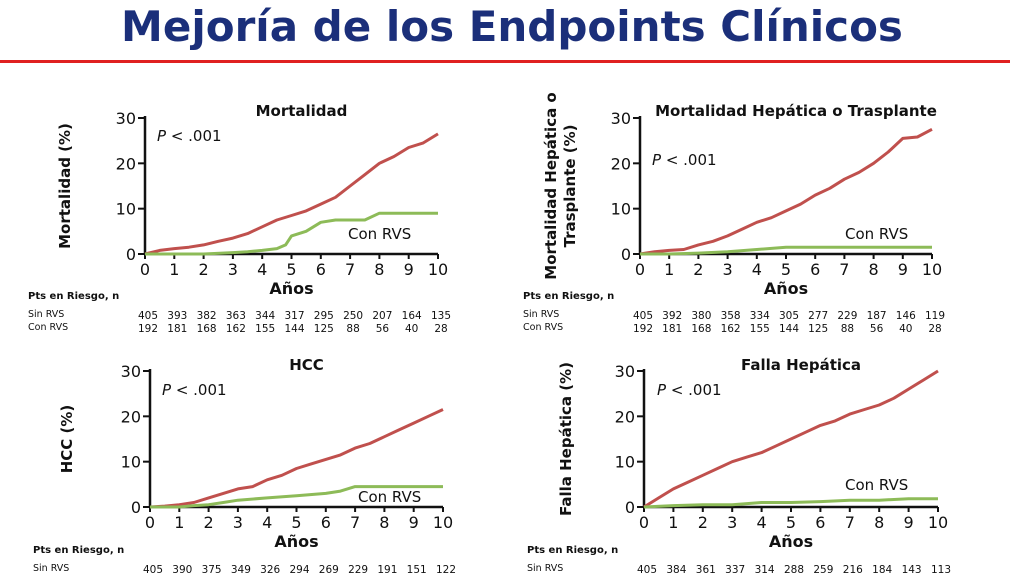 The image size is (1024, 576). What do you see at coordinates (541, 314) in the screenshot?
I see `chart2-risk-row-label: Sin RVS` at bounding box center [541, 314].